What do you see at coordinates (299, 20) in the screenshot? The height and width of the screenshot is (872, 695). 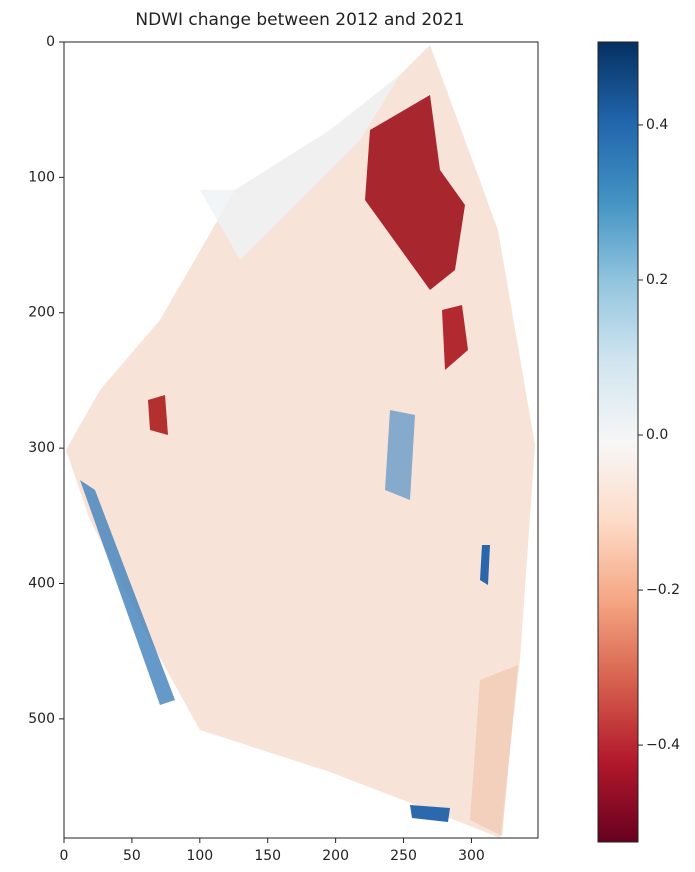 I see `chart-title: NDWI change between 2012 and 2021` at bounding box center [299, 20].